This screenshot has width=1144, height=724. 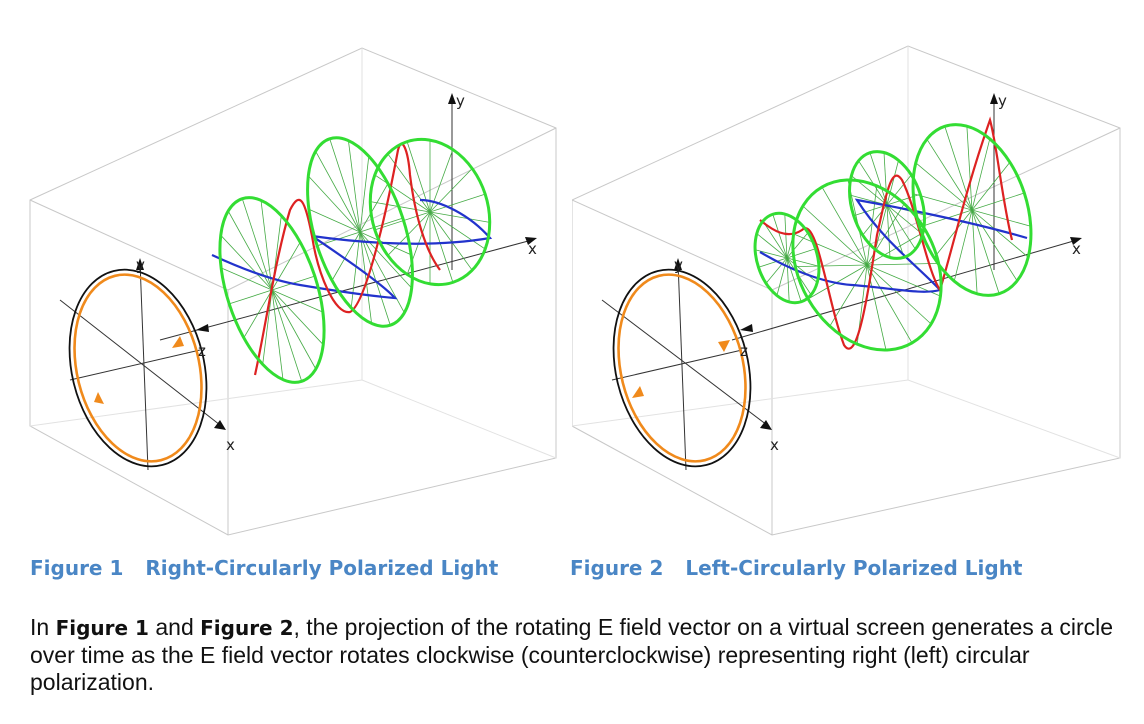 I want to click on figure-2-caption: Figure 2 Left-Circularly Polarized Light, so click(x=796, y=568).